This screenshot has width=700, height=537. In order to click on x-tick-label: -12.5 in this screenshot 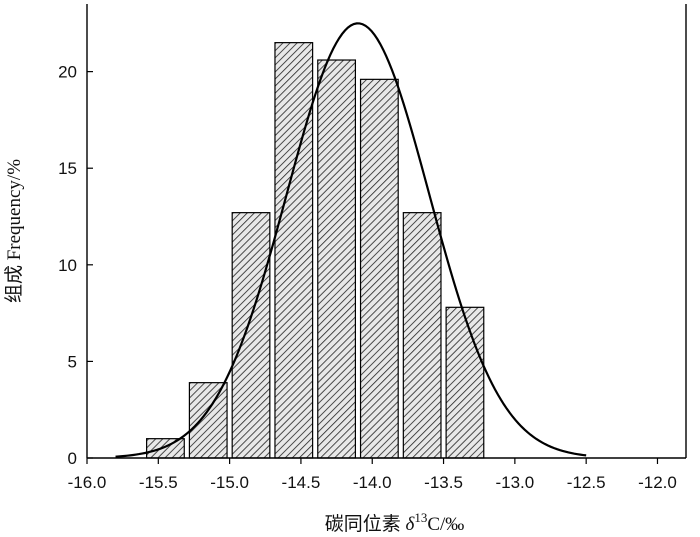, I will do `click(586, 482)`.